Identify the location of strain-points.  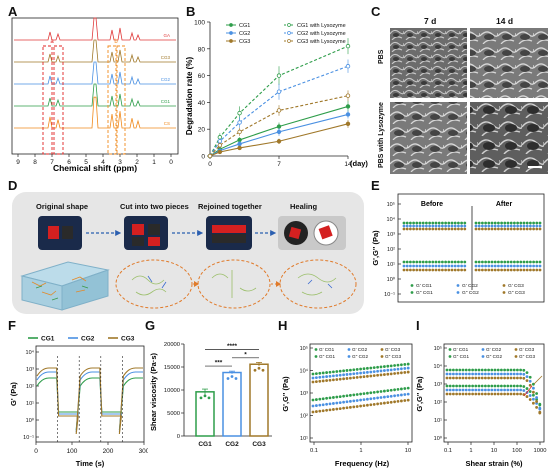
(494, 391).